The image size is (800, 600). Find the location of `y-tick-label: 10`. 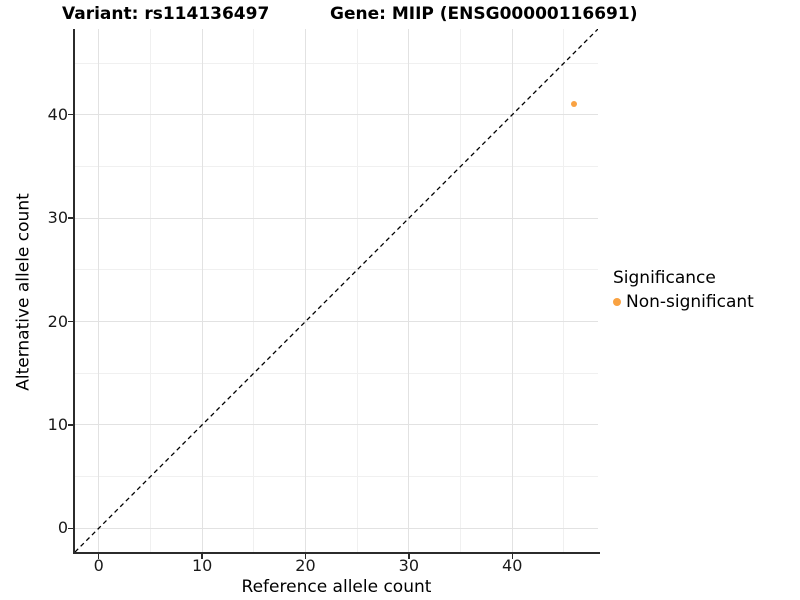

y-tick-label: 10 is located at coordinates (57, 424).